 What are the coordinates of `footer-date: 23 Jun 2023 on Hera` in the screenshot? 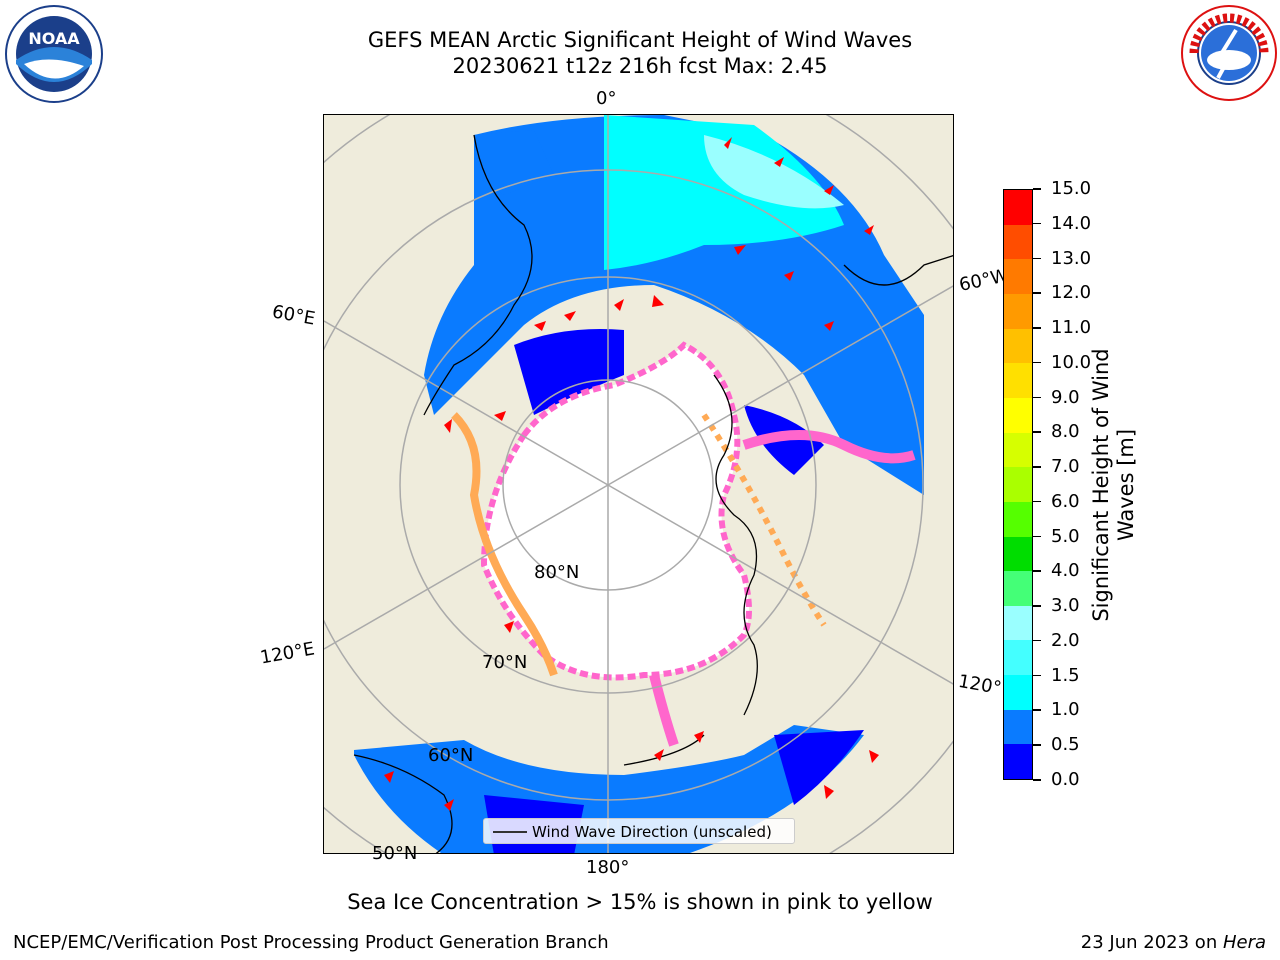 It's located at (1173, 942).